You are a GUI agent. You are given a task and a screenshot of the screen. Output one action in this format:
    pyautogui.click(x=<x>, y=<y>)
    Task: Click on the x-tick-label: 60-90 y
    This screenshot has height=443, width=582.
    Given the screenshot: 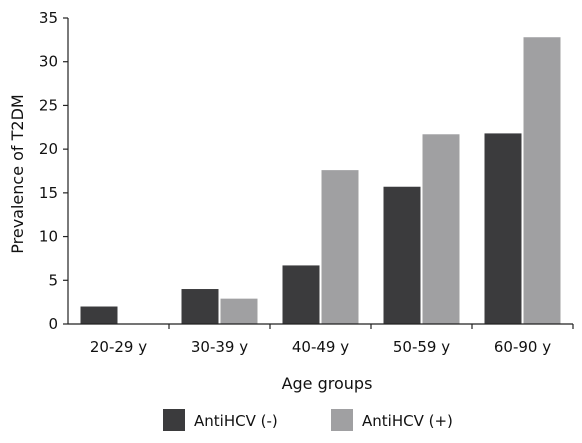 What is the action you would take?
    pyautogui.click(x=522, y=347)
    